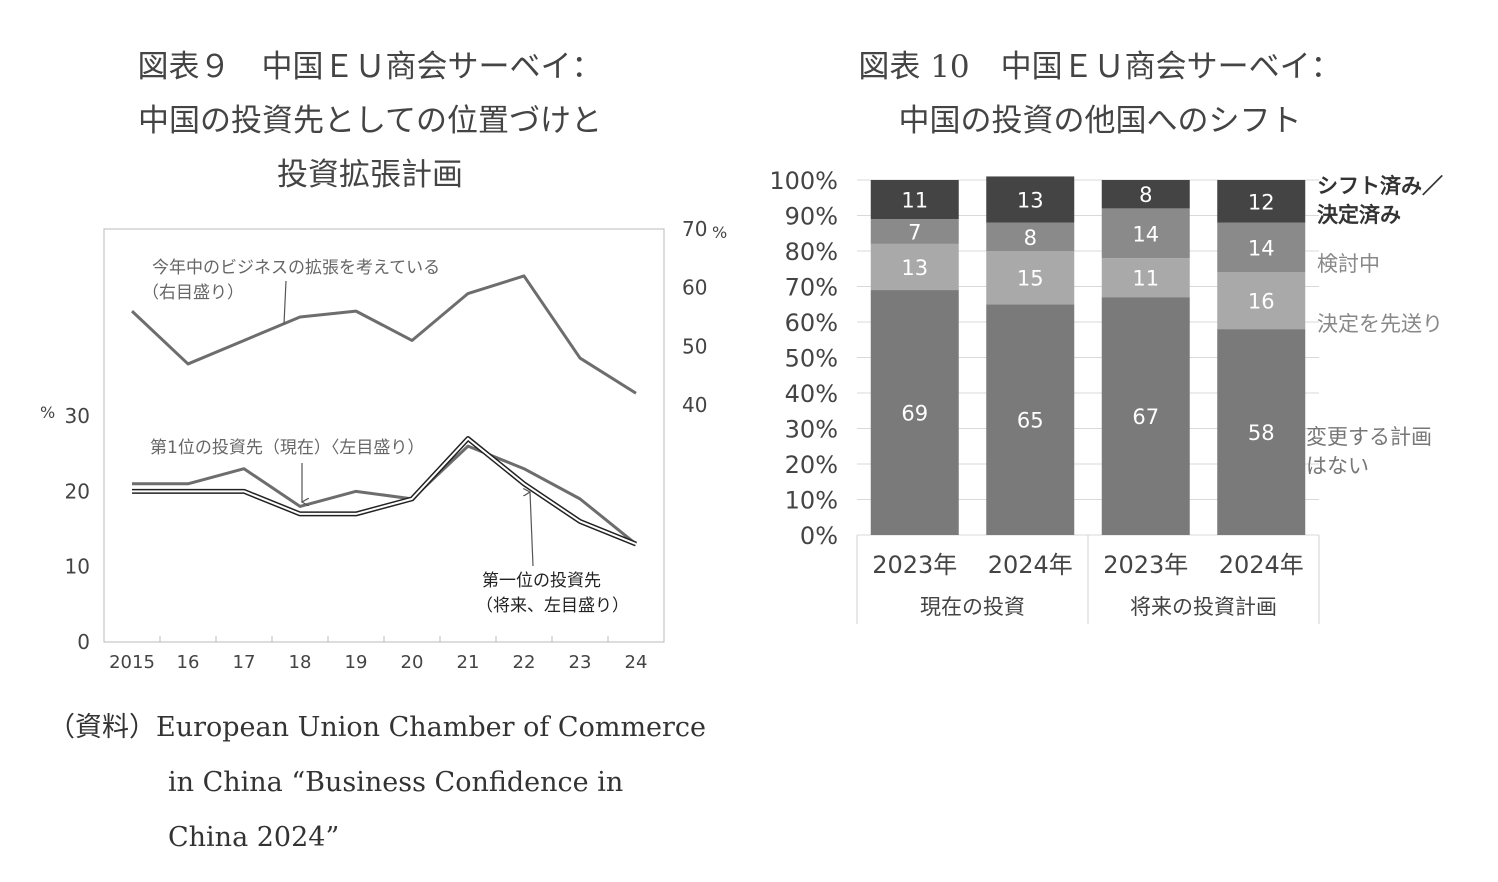  Describe the element at coordinates (77, 491) in the screenshot. I see `left-tick-label: 20` at that location.